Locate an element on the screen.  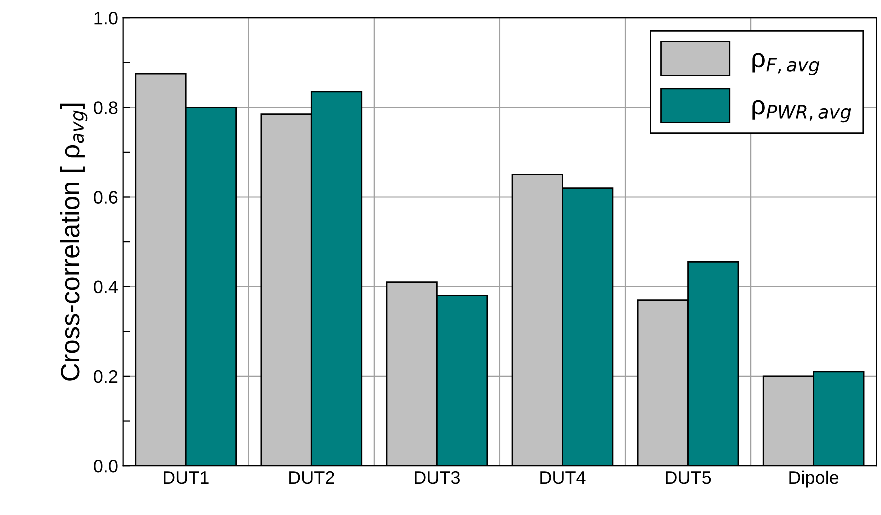
y-axis-title: Cross-correlation [ ρ$_{avg}$] is located at coordinates (74, 242).